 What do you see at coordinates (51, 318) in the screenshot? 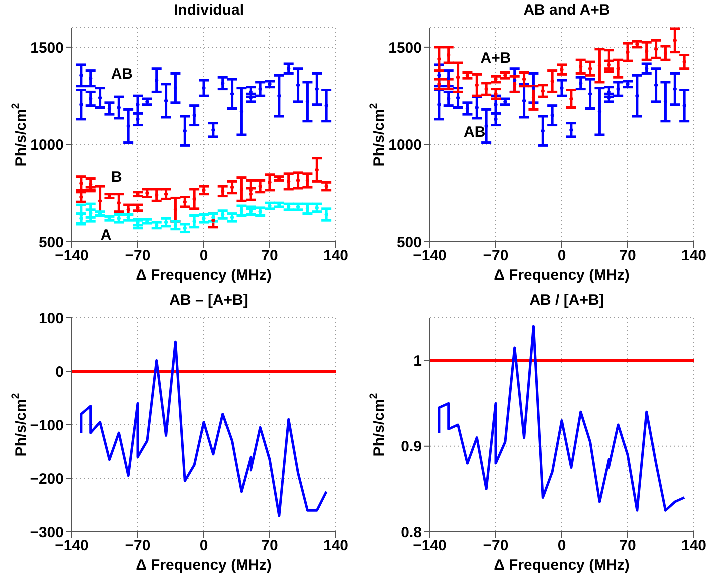
I see `y-tick-label: 100` at bounding box center [51, 318].